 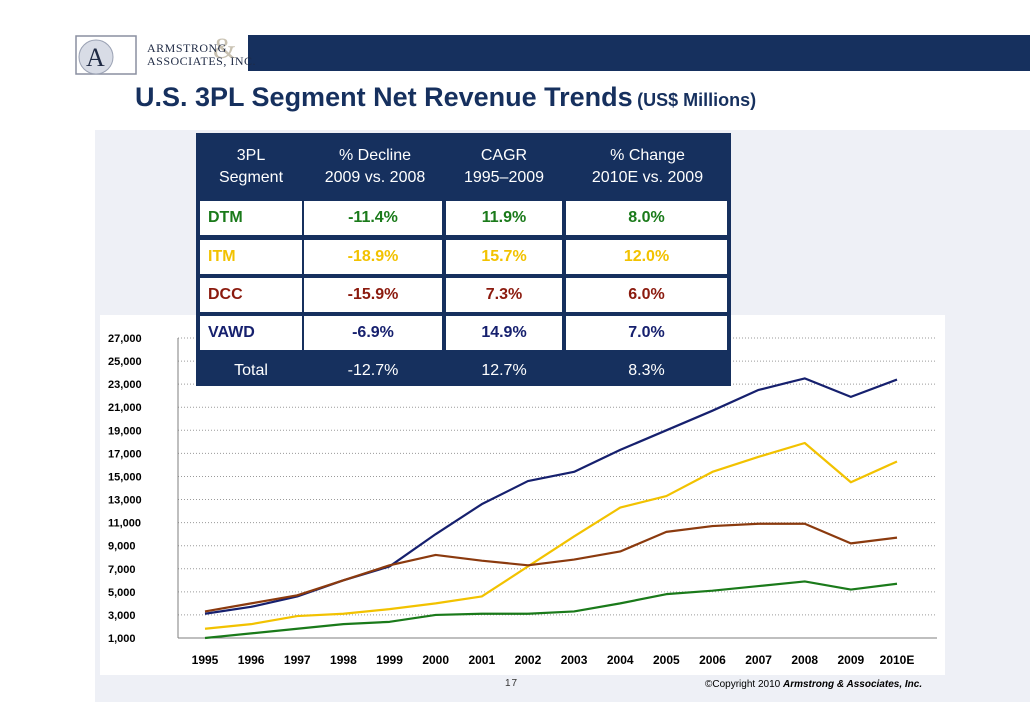 What do you see at coordinates (851, 660) in the screenshot?
I see `x-tick-label: 2009` at bounding box center [851, 660].